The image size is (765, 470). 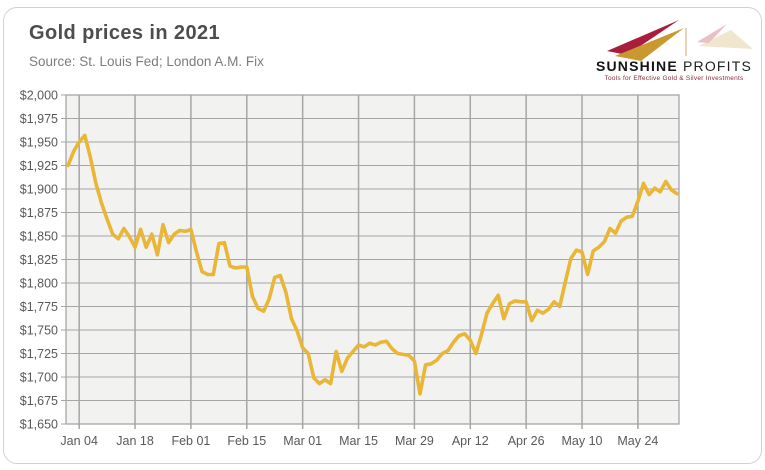 I want to click on y-axis-tick-label: $1,725, so click(x=39, y=354).